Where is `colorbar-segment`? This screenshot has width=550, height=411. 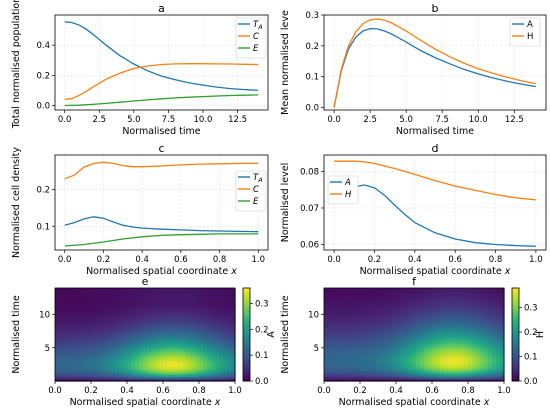 colorbar-segment is located at coordinates (515, 347).